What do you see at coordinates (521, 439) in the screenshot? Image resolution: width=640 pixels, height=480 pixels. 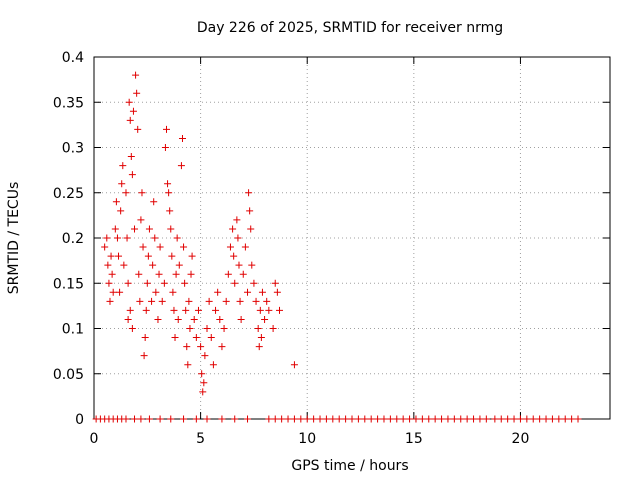 I see `x-tick-label: 20` at bounding box center [521, 439].